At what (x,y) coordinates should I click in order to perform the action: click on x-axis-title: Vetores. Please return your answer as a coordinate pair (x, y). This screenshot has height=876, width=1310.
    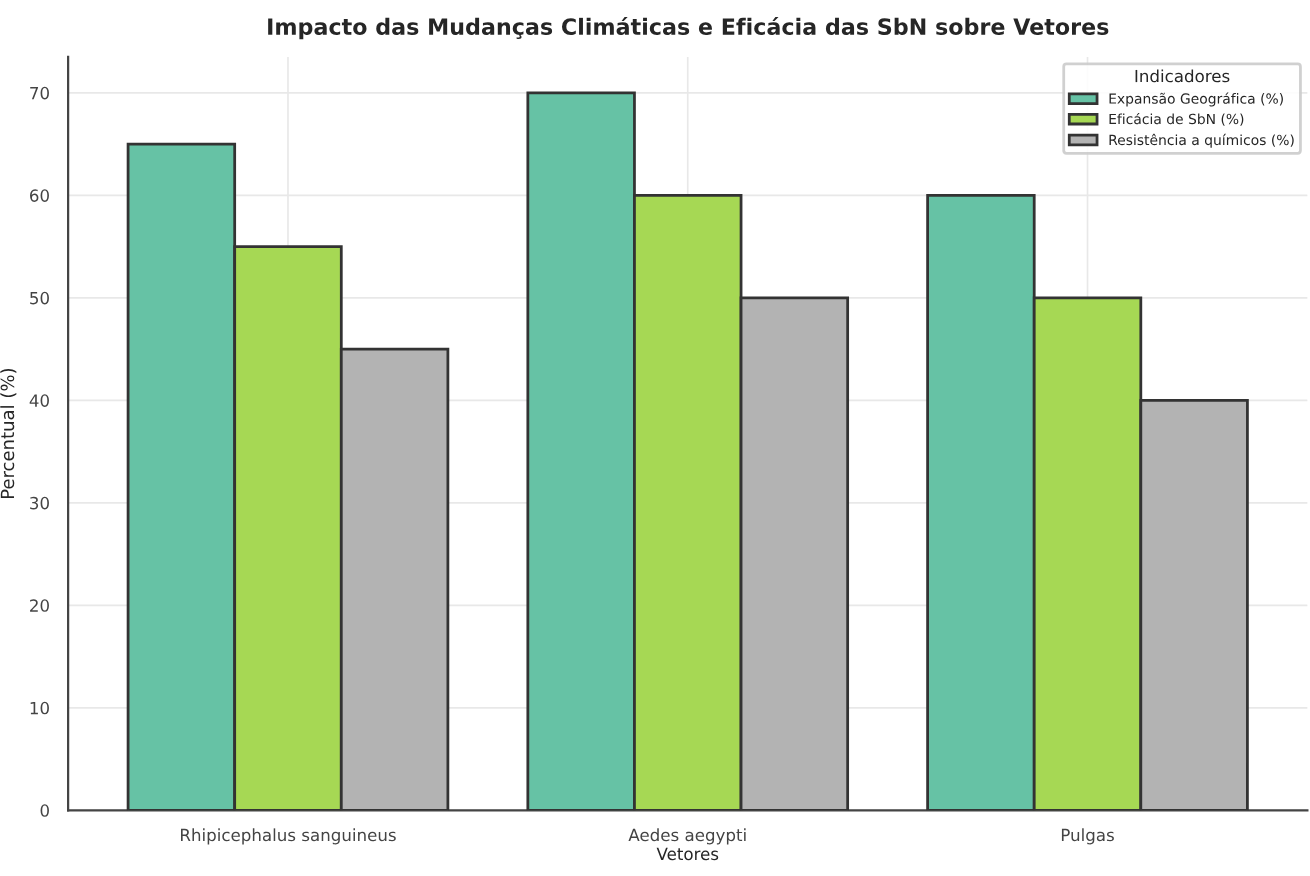
    Looking at the image, I should click on (687, 854).